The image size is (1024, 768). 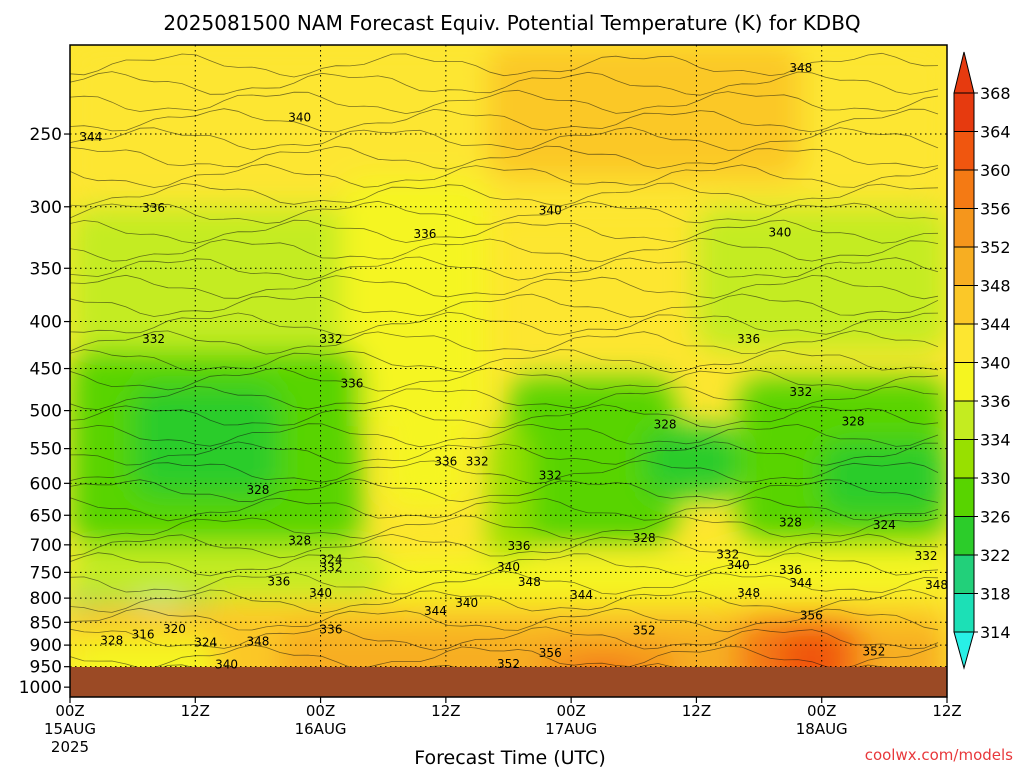 I want to click on y-tick-label: 1000, so click(x=40, y=688).